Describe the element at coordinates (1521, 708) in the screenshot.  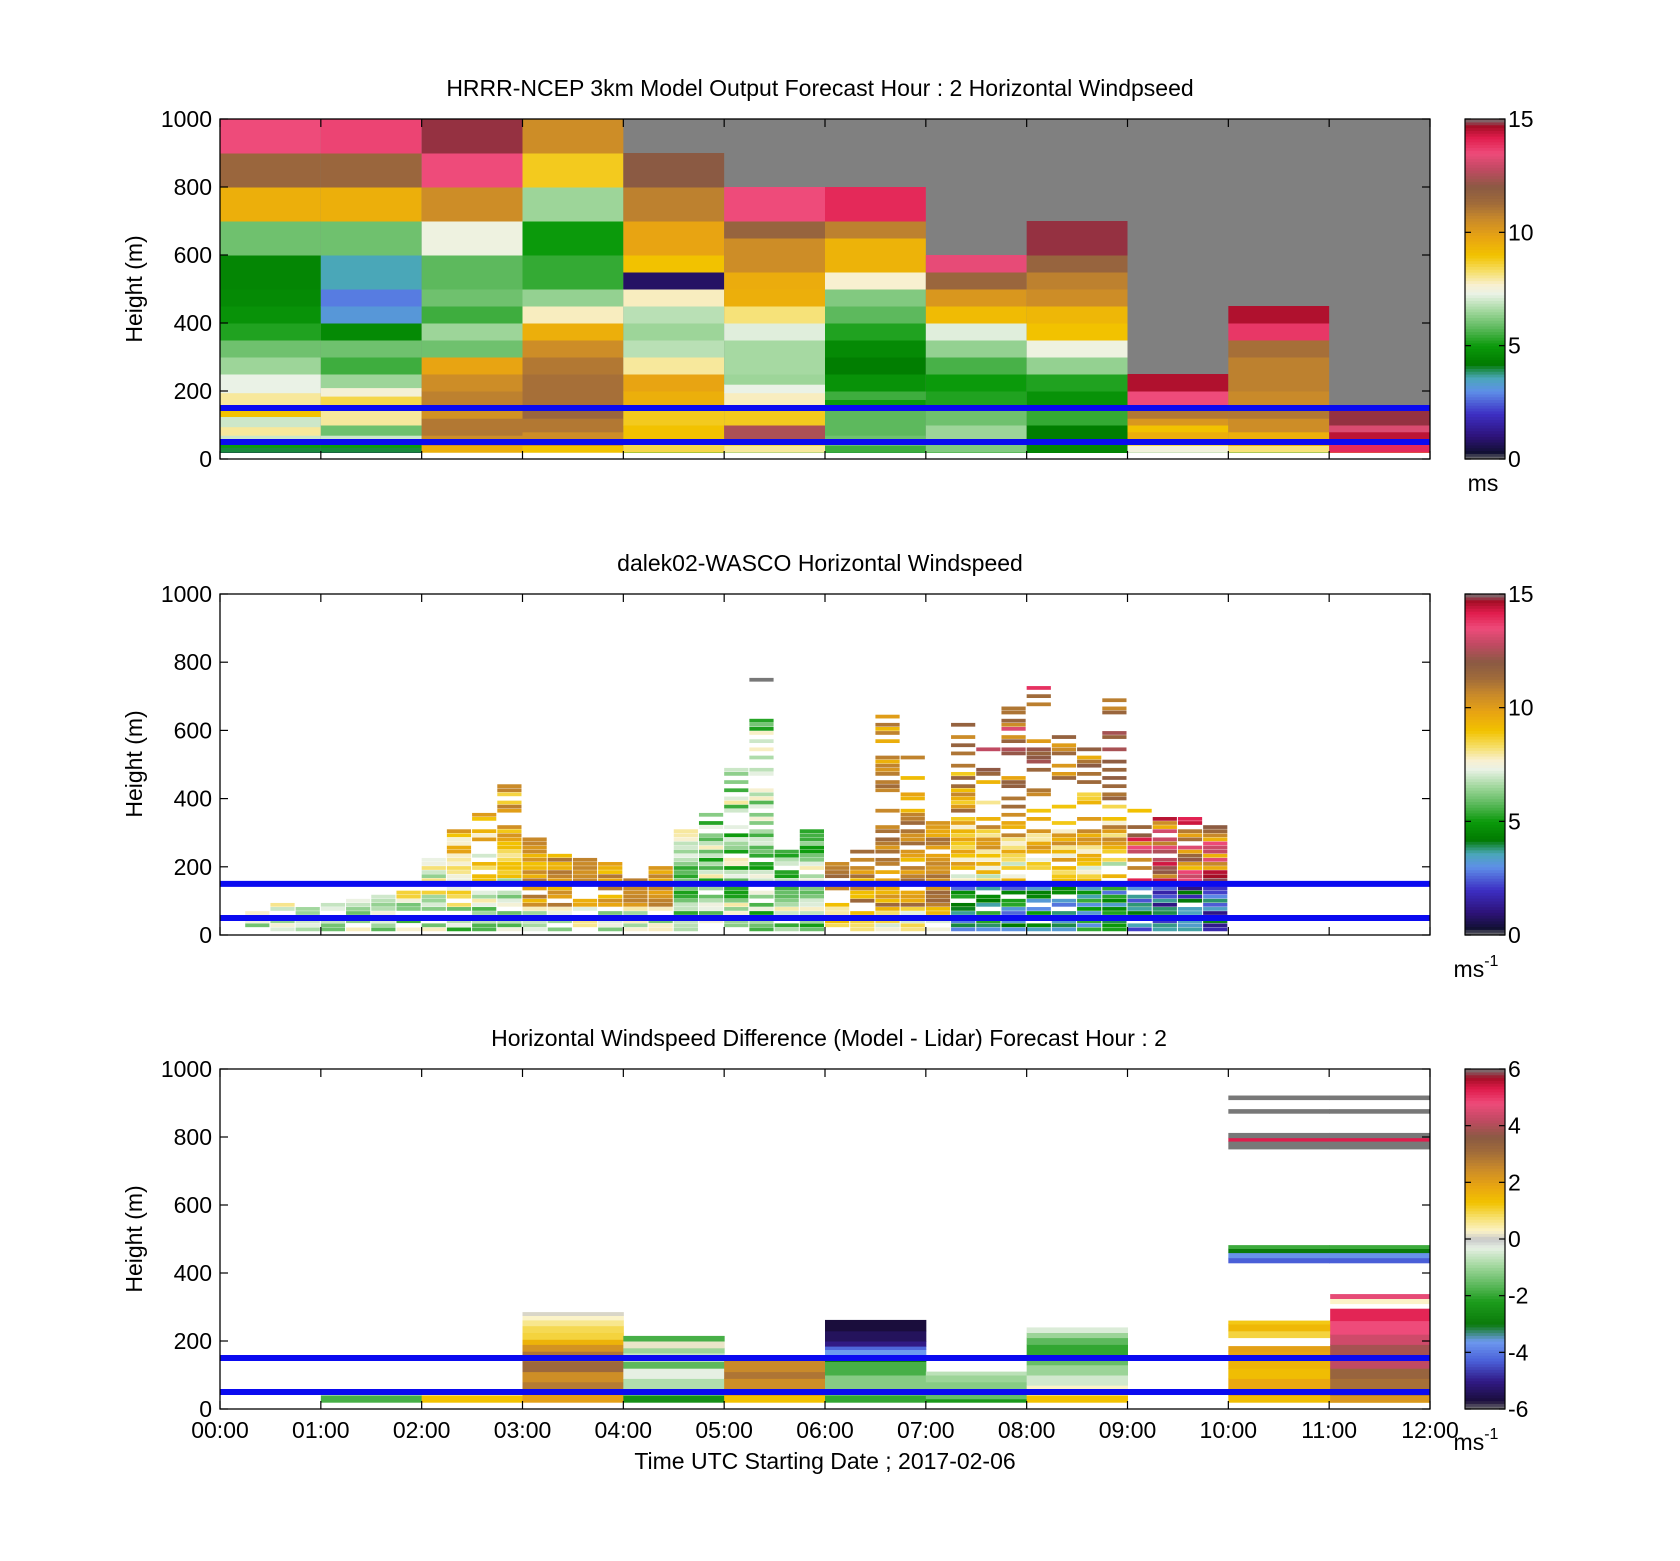
I see `colorbar-tick-label: 10` at that location.